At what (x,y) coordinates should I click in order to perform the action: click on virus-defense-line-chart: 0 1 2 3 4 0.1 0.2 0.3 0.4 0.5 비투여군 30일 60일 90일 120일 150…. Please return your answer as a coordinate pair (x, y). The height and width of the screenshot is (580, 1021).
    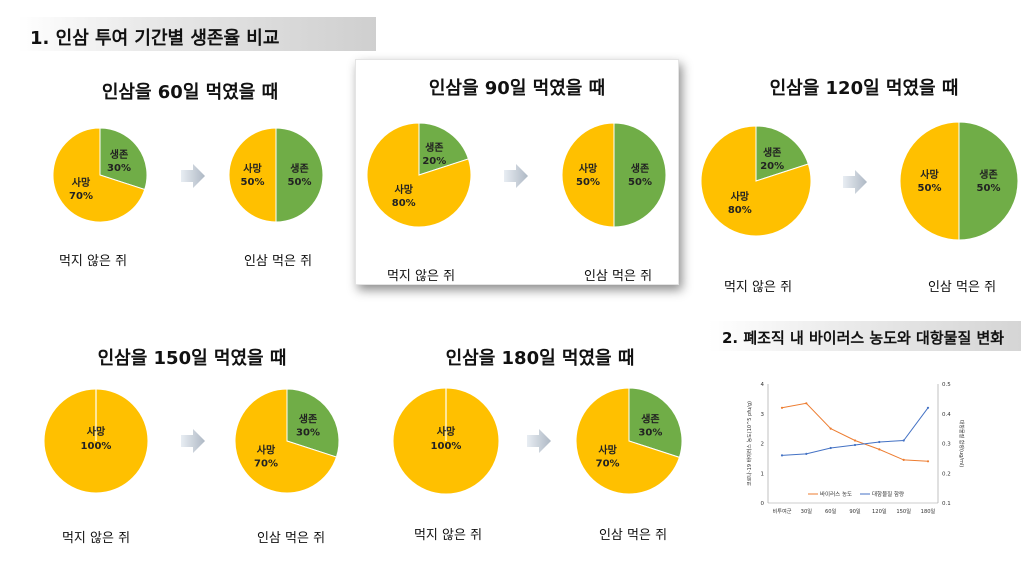
    Looking at the image, I should click on (855, 448).